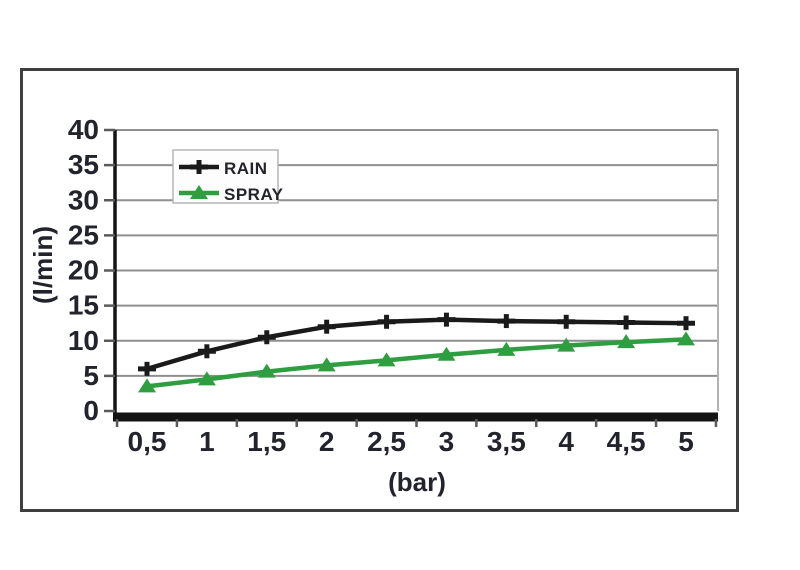 Image resolution: width=800 pixels, height=570 pixels. I want to click on x-tick-label: 2, so click(327, 441).